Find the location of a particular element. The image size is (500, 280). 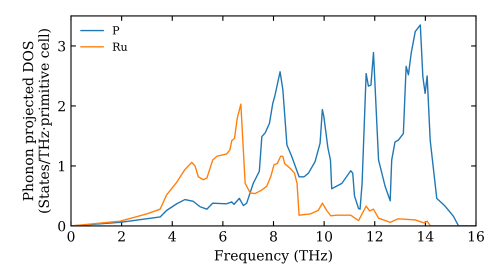

x-tick-label: 2 is located at coordinates (121, 236).